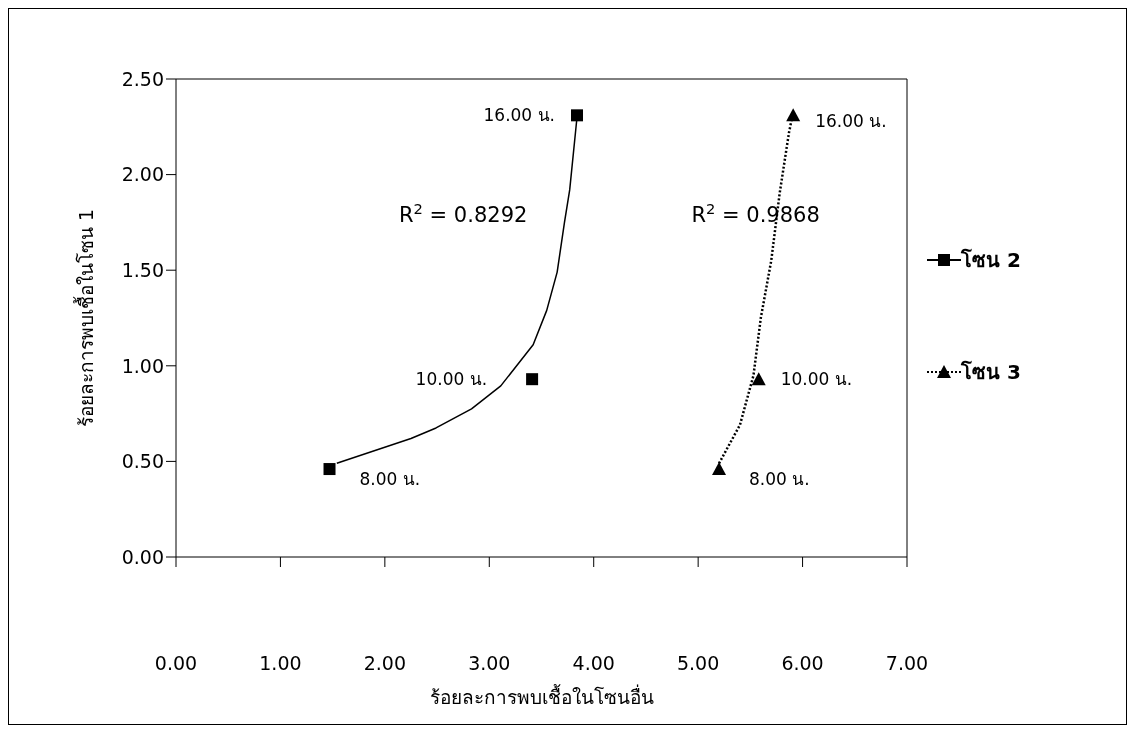 The width and height of the screenshot is (1133, 731). What do you see at coordinates (489, 663) in the screenshot?
I see `x-tick-label: 3.00` at bounding box center [489, 663].